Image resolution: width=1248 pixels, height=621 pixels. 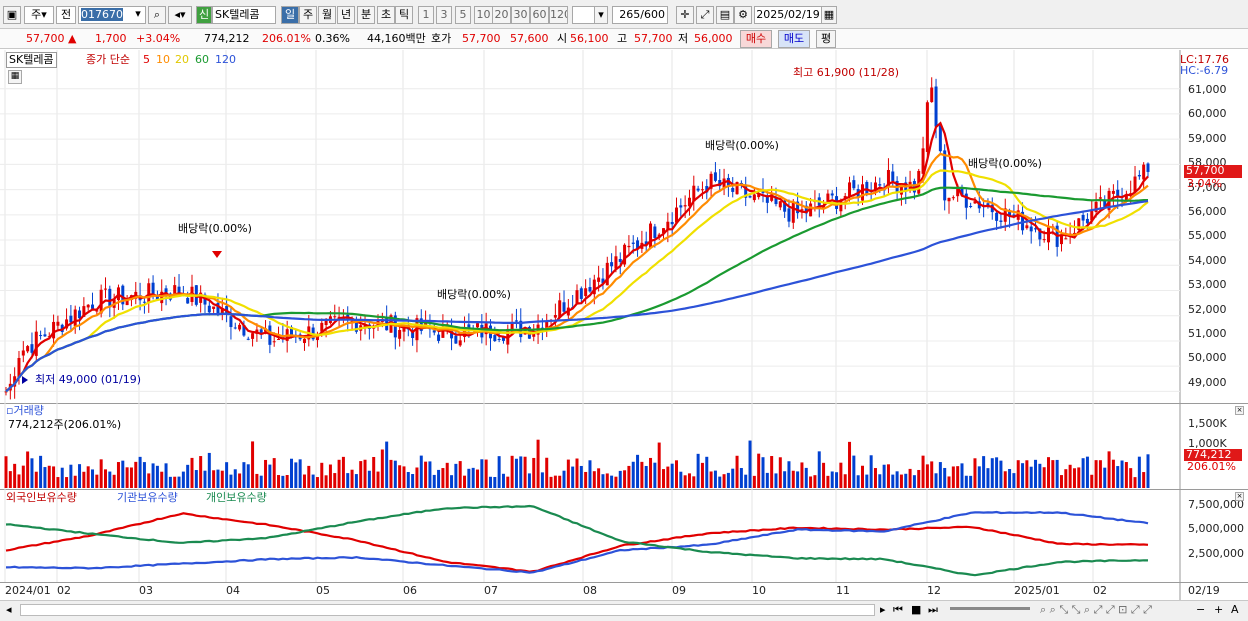 What do you see at coordinates (112, 15) in the screenshot?
I see `stock-code-input: 017670` at bounding box center [112, 15].